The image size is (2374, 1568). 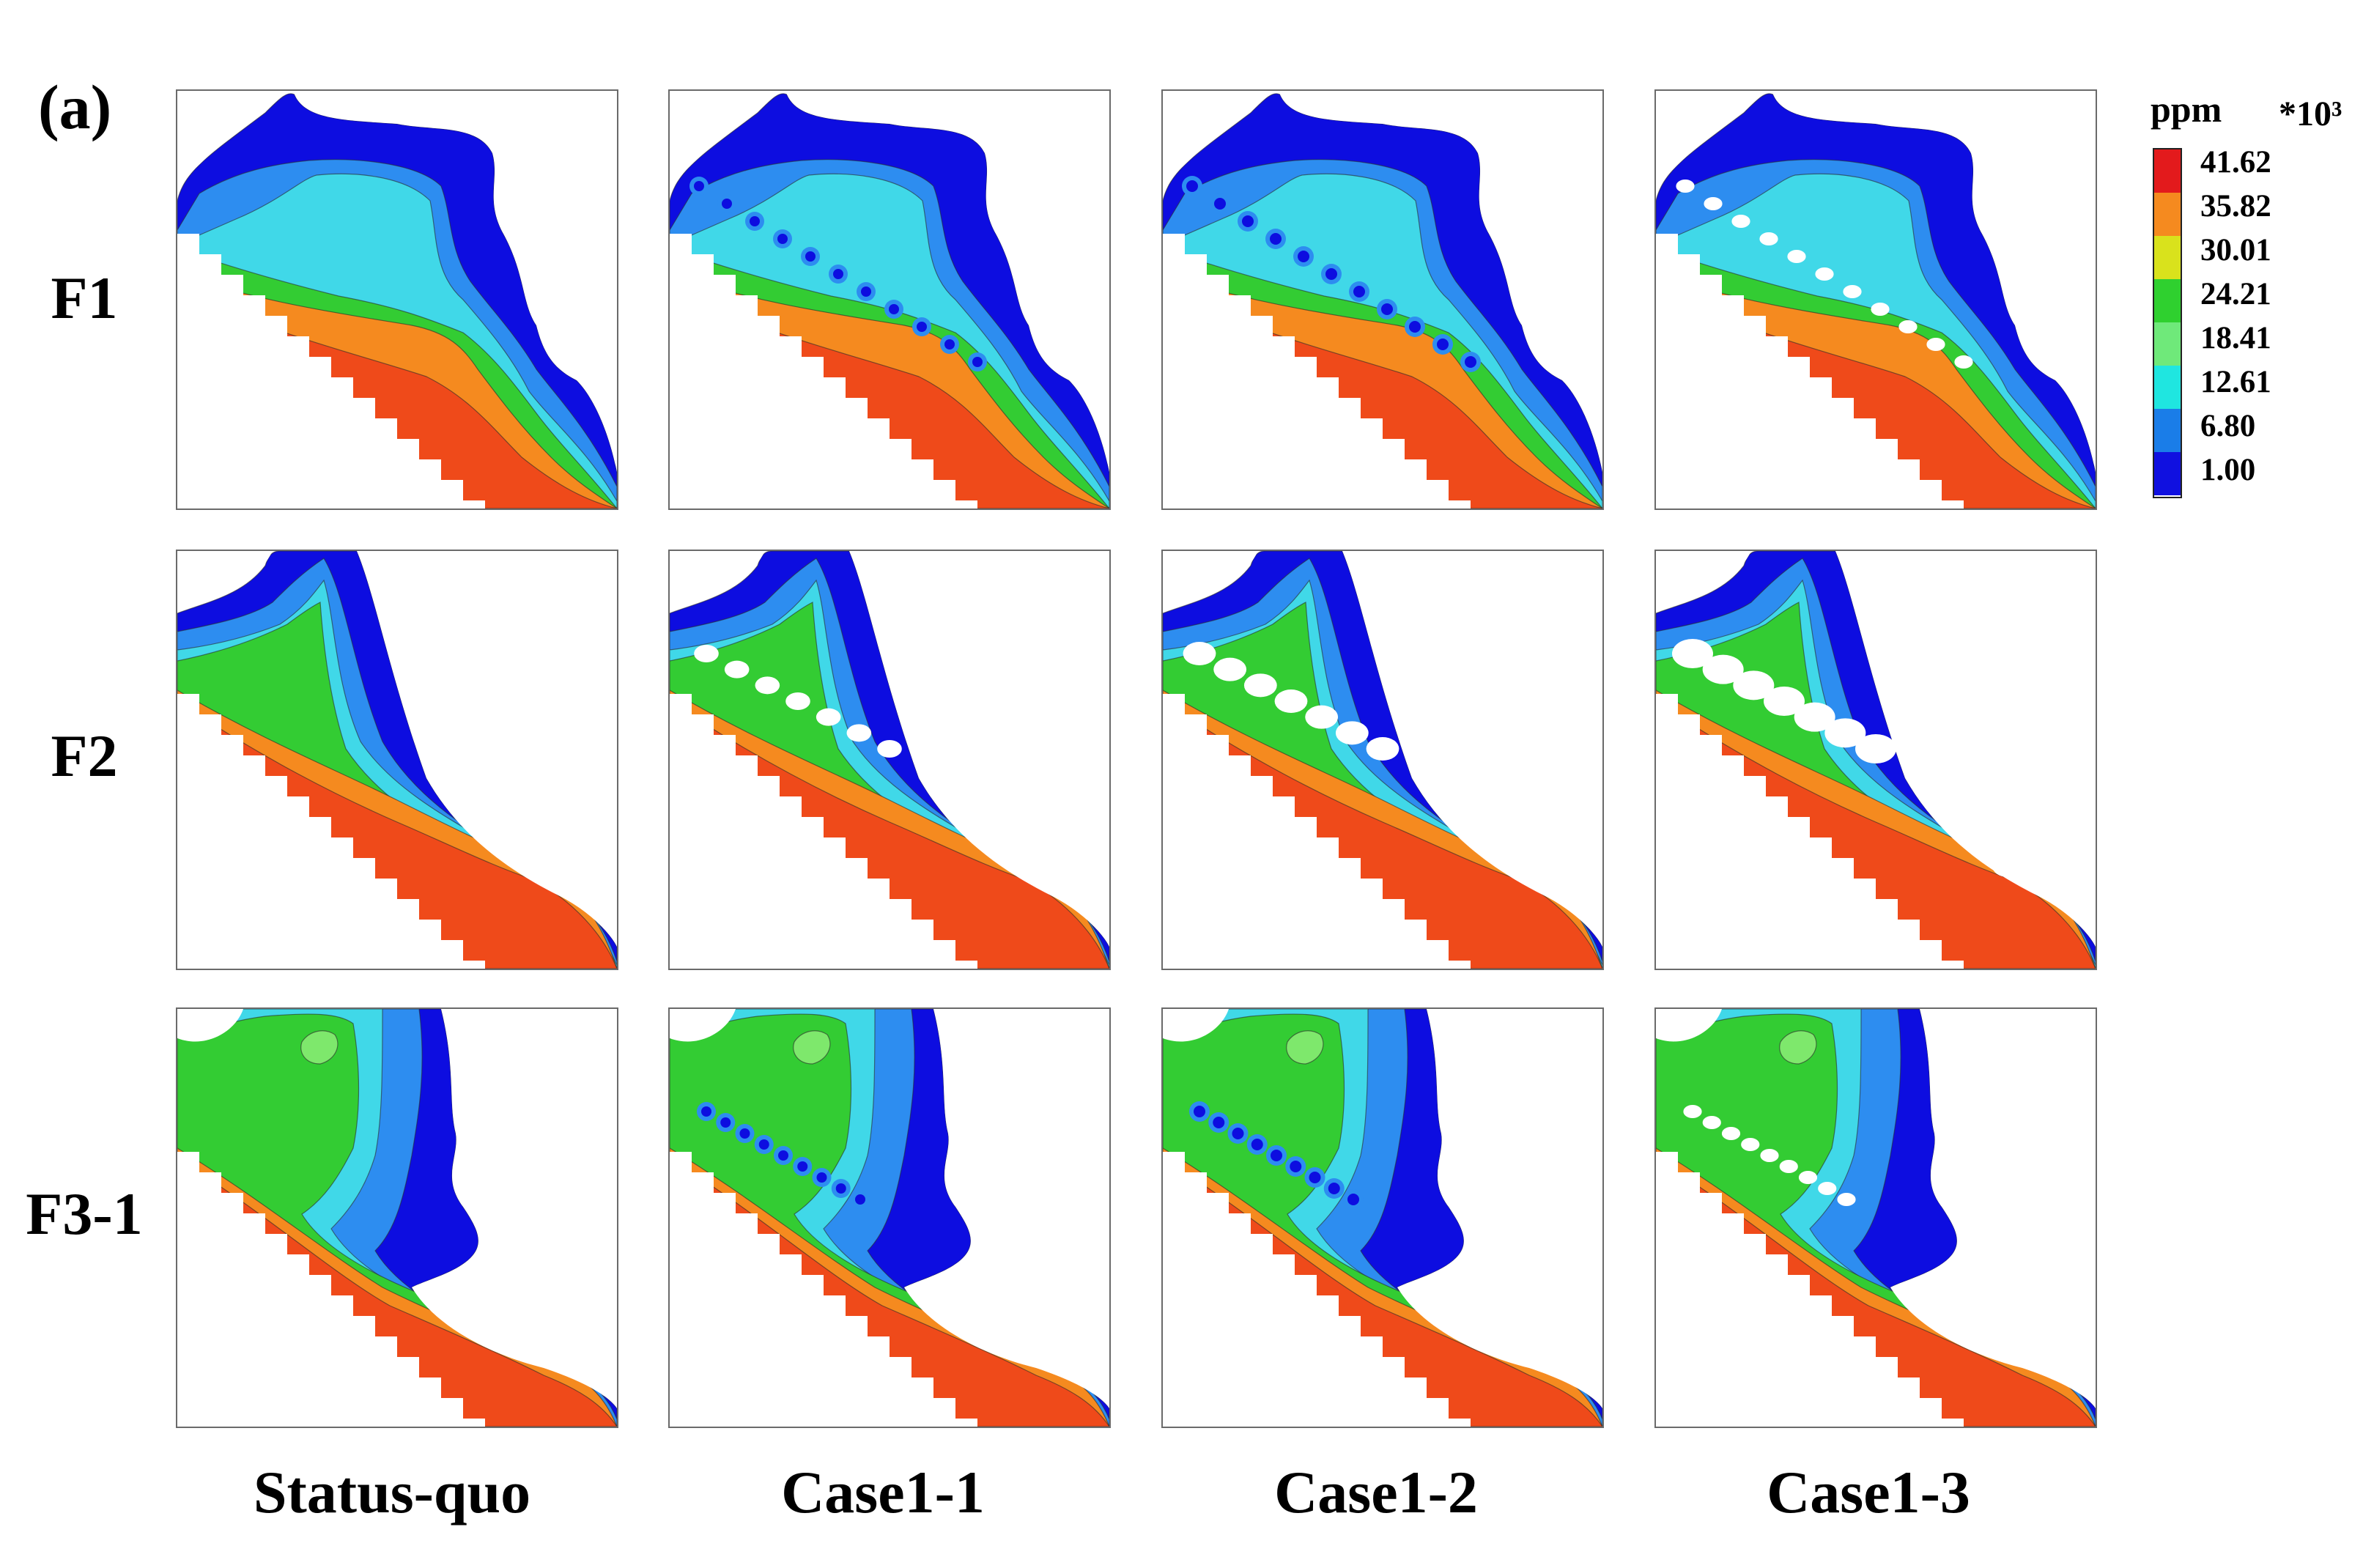 I want to click on column-label-case1-2: Case1-2, so click(x=1376, y=1493).